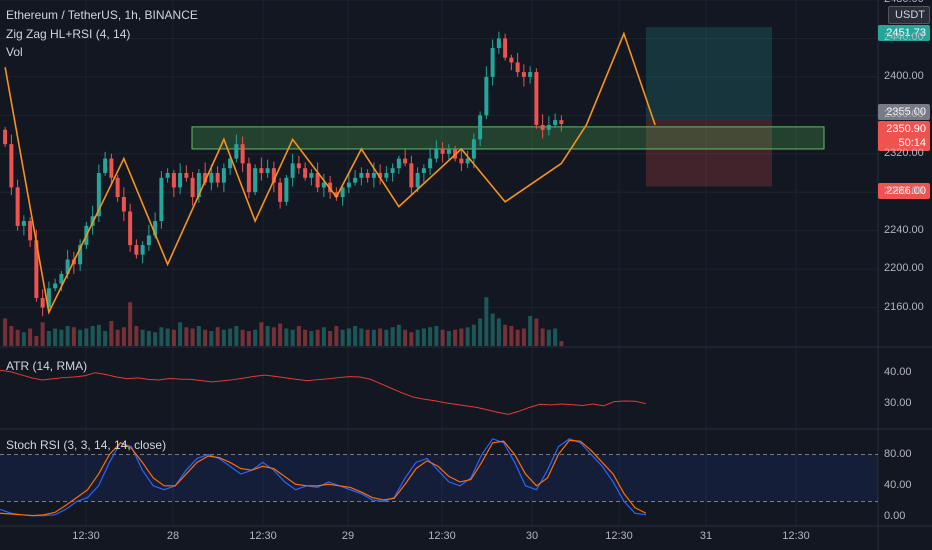 The height and width of the screenshot is (550, 932). Describe the element at coordinates (904, 37) in the screenshot. I see `y-tick-label: 2440.00` at that location.